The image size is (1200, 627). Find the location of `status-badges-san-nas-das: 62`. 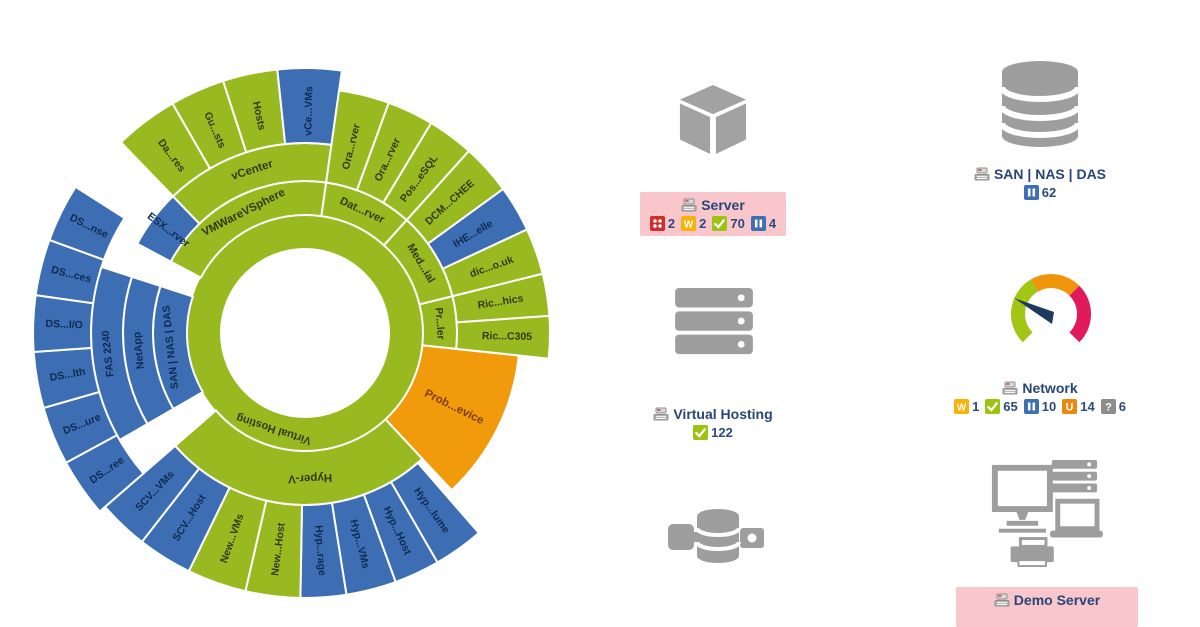

status-badges-san-nas-das: 62 is located at coordinates (1040, 192).